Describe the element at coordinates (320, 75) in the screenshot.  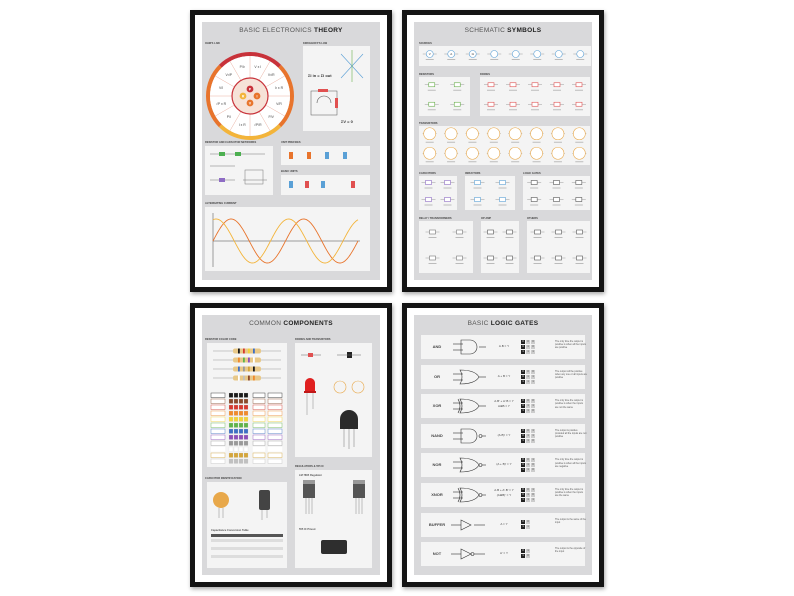
I see `kirchhoff-current-equation: ΣI in = ΣI out` at that location.